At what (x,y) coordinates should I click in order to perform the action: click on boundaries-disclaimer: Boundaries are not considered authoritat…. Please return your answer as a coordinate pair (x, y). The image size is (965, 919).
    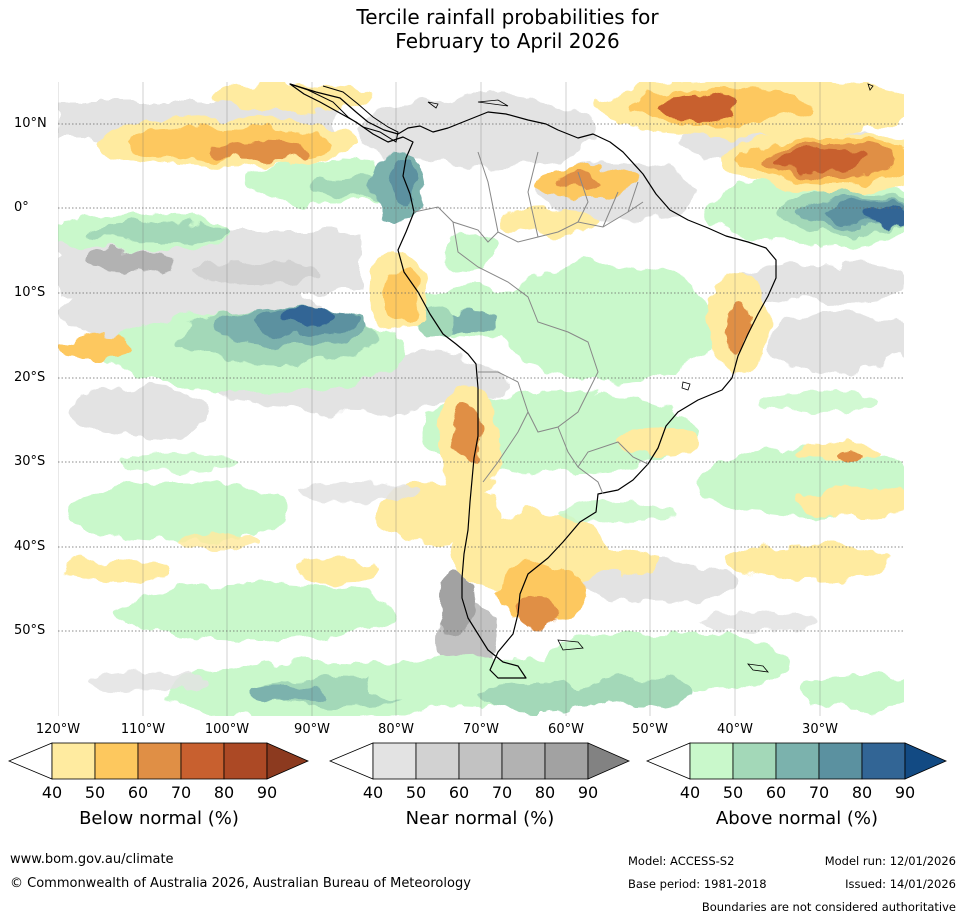
    Looking at the image, I should click on (828, 907).